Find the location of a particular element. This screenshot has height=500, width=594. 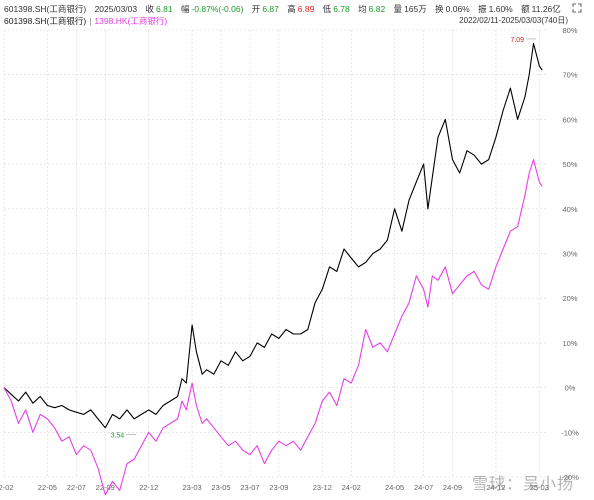

y-tick-label: 50% is located at coordinates (569, 164).